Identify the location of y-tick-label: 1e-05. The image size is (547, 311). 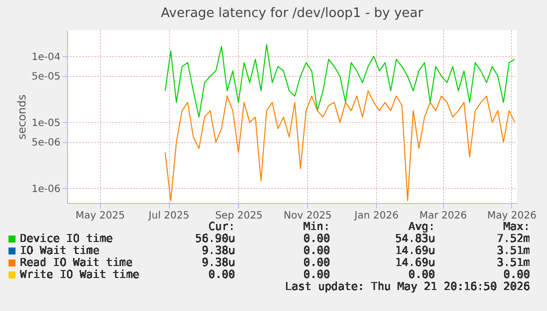
(46, 123).